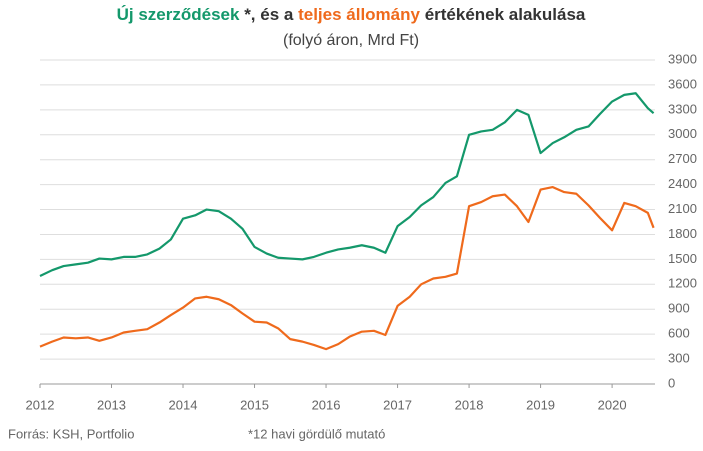 This screenshot has height=451, width=703. Describe the element at coordinates (682, 108) in the screenshot. I see `y-tick-label: 3300` at that location.